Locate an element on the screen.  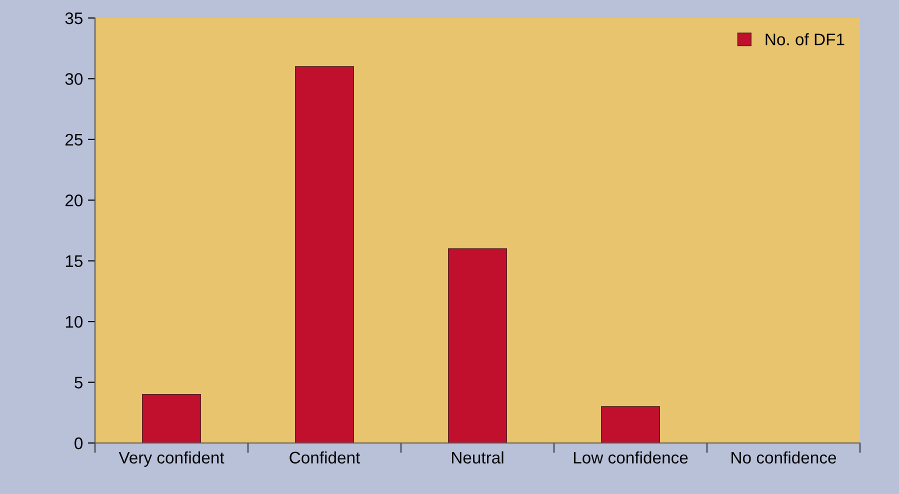
y-tick-label: 0 is located at coordinates (78, 443).